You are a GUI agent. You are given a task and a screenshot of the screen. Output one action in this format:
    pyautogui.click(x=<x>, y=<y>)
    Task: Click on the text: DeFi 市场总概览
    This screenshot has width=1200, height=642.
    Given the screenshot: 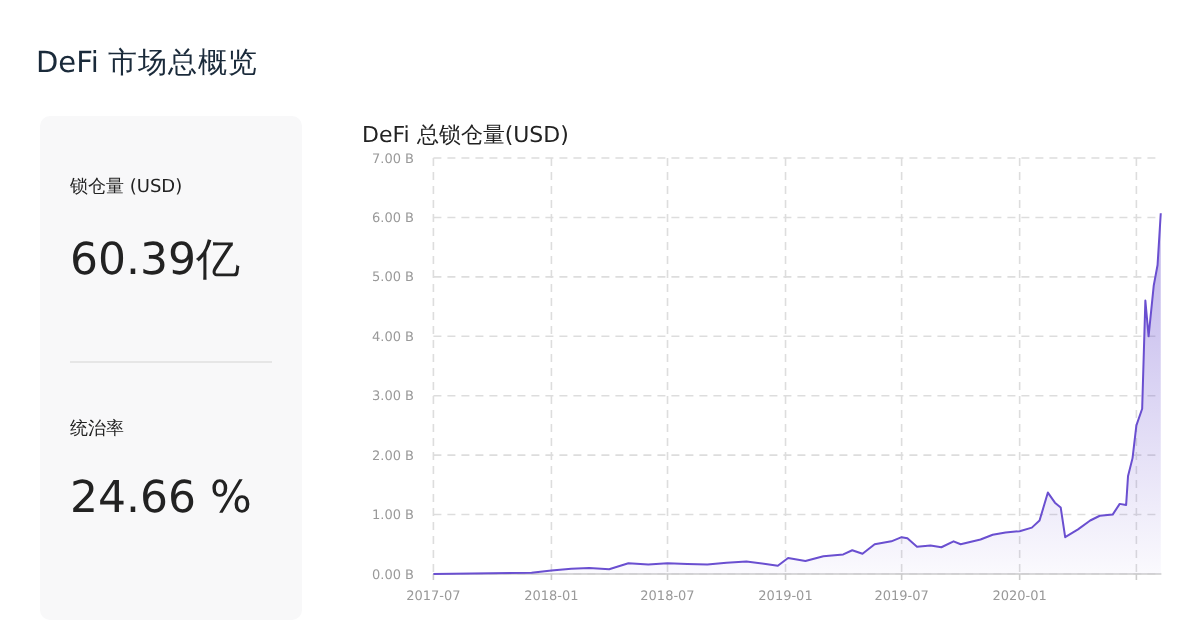 What is the action you would take?
    pyautogui.click(x=147, y=63)
    